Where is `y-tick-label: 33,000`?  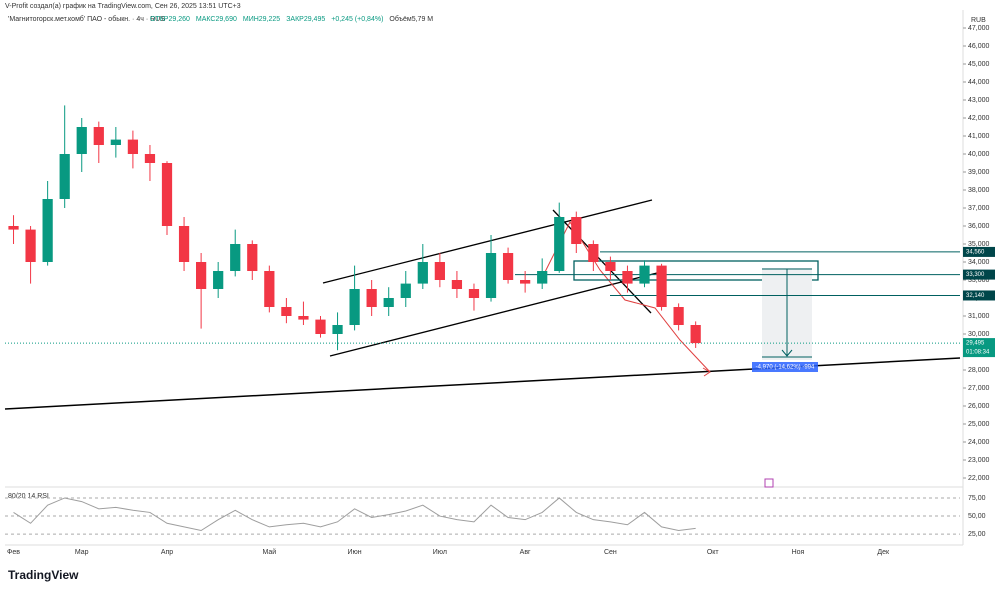
y-tick-label: 33,000 is located at coordinates (979, 280).